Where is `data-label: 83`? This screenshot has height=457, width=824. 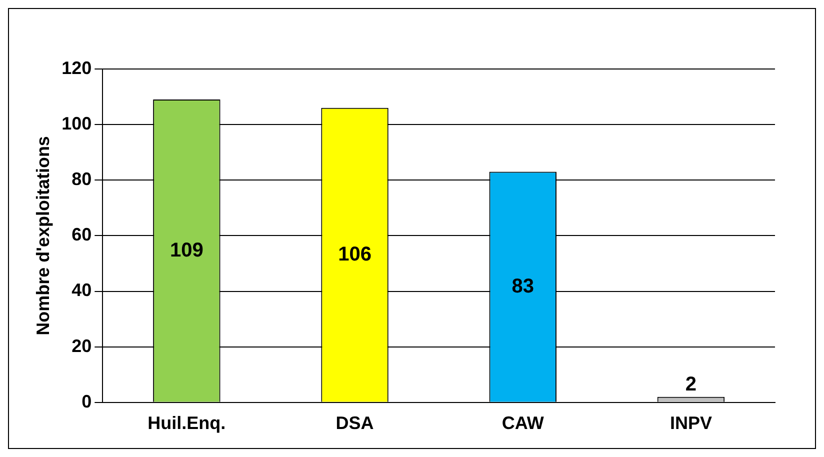 data-label: 83 is located at coordinates (523, 287).